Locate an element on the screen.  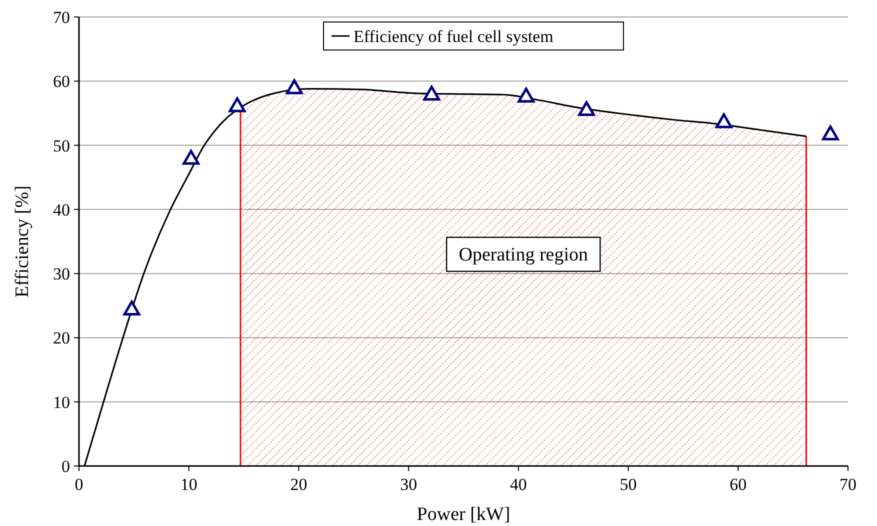
y-tick-label: 50 is located at coordinates (61, 146).